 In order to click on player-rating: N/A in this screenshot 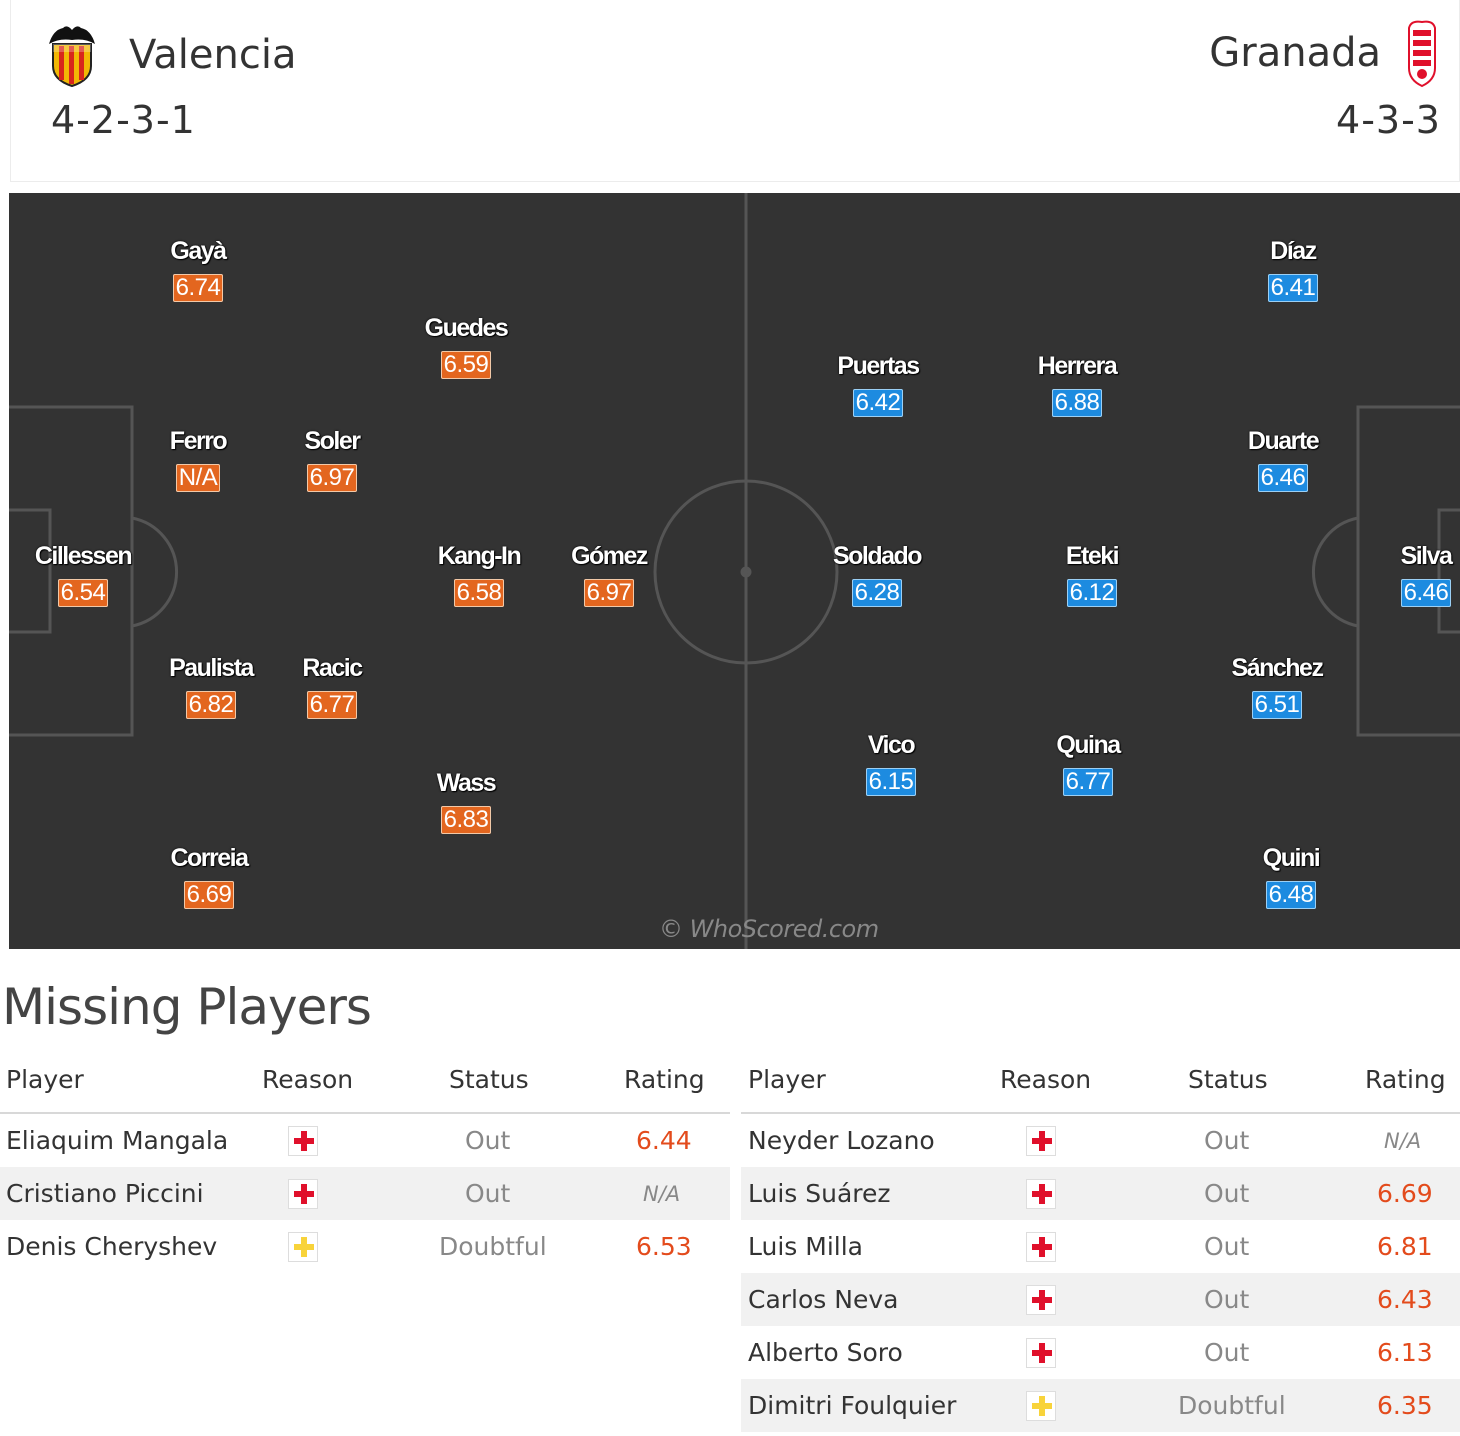, I will do `click(198, 478)`.